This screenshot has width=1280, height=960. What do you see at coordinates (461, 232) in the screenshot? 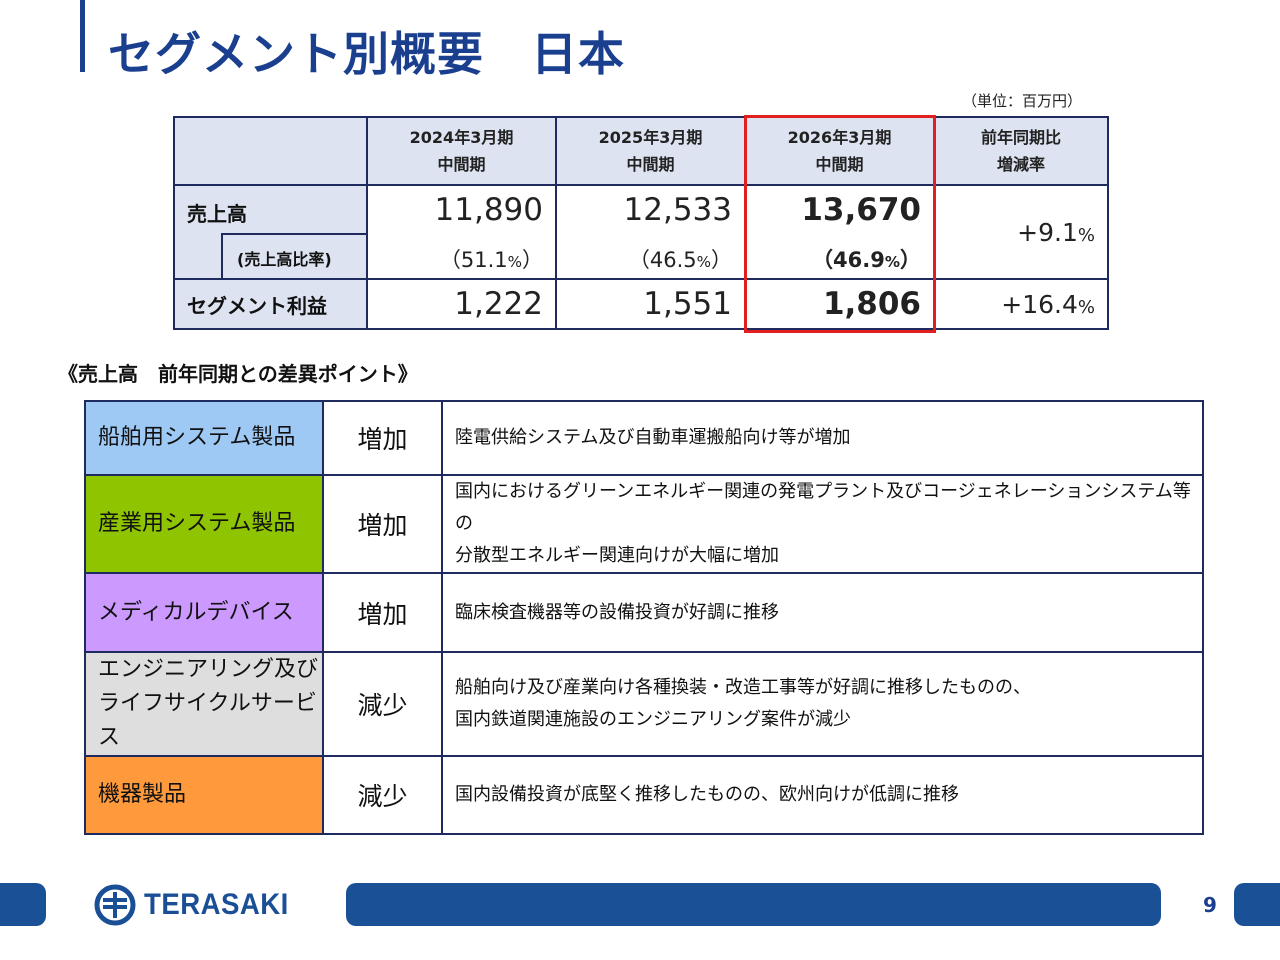
I see `sales-2024-cell: 11,890 （51.1%）` at bounding box center [461, 232].